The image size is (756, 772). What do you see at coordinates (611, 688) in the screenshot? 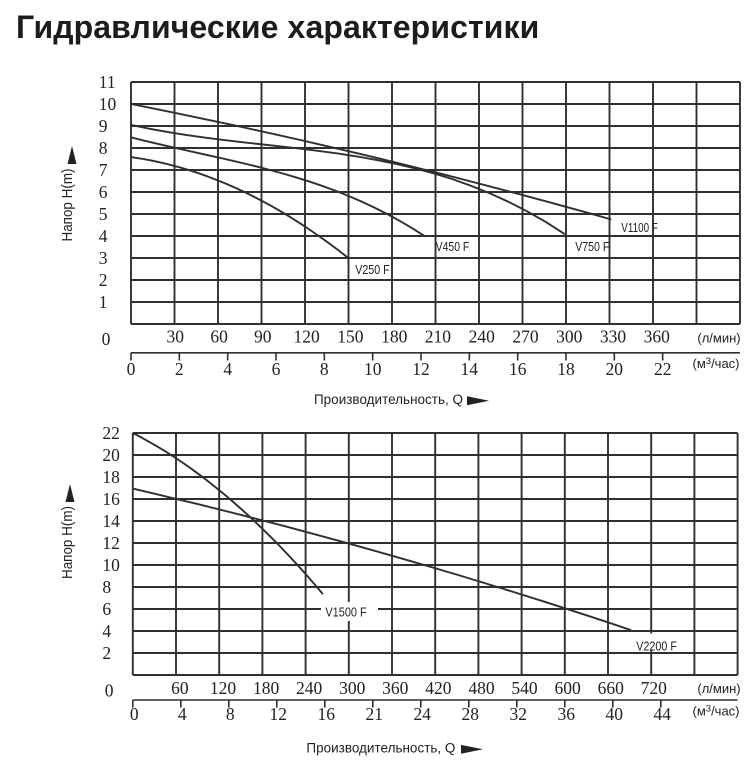
I see `svg-text: 660` at bounding box center [611, 688].